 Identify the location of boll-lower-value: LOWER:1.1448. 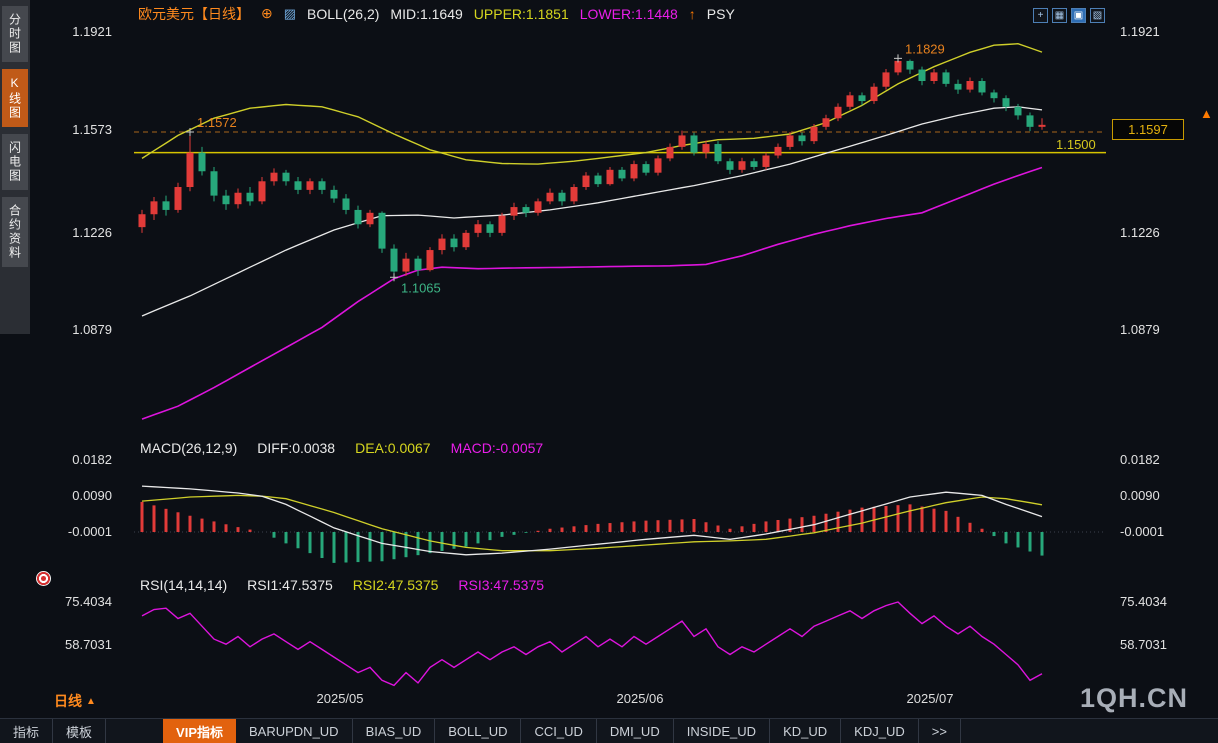
(628, 13).